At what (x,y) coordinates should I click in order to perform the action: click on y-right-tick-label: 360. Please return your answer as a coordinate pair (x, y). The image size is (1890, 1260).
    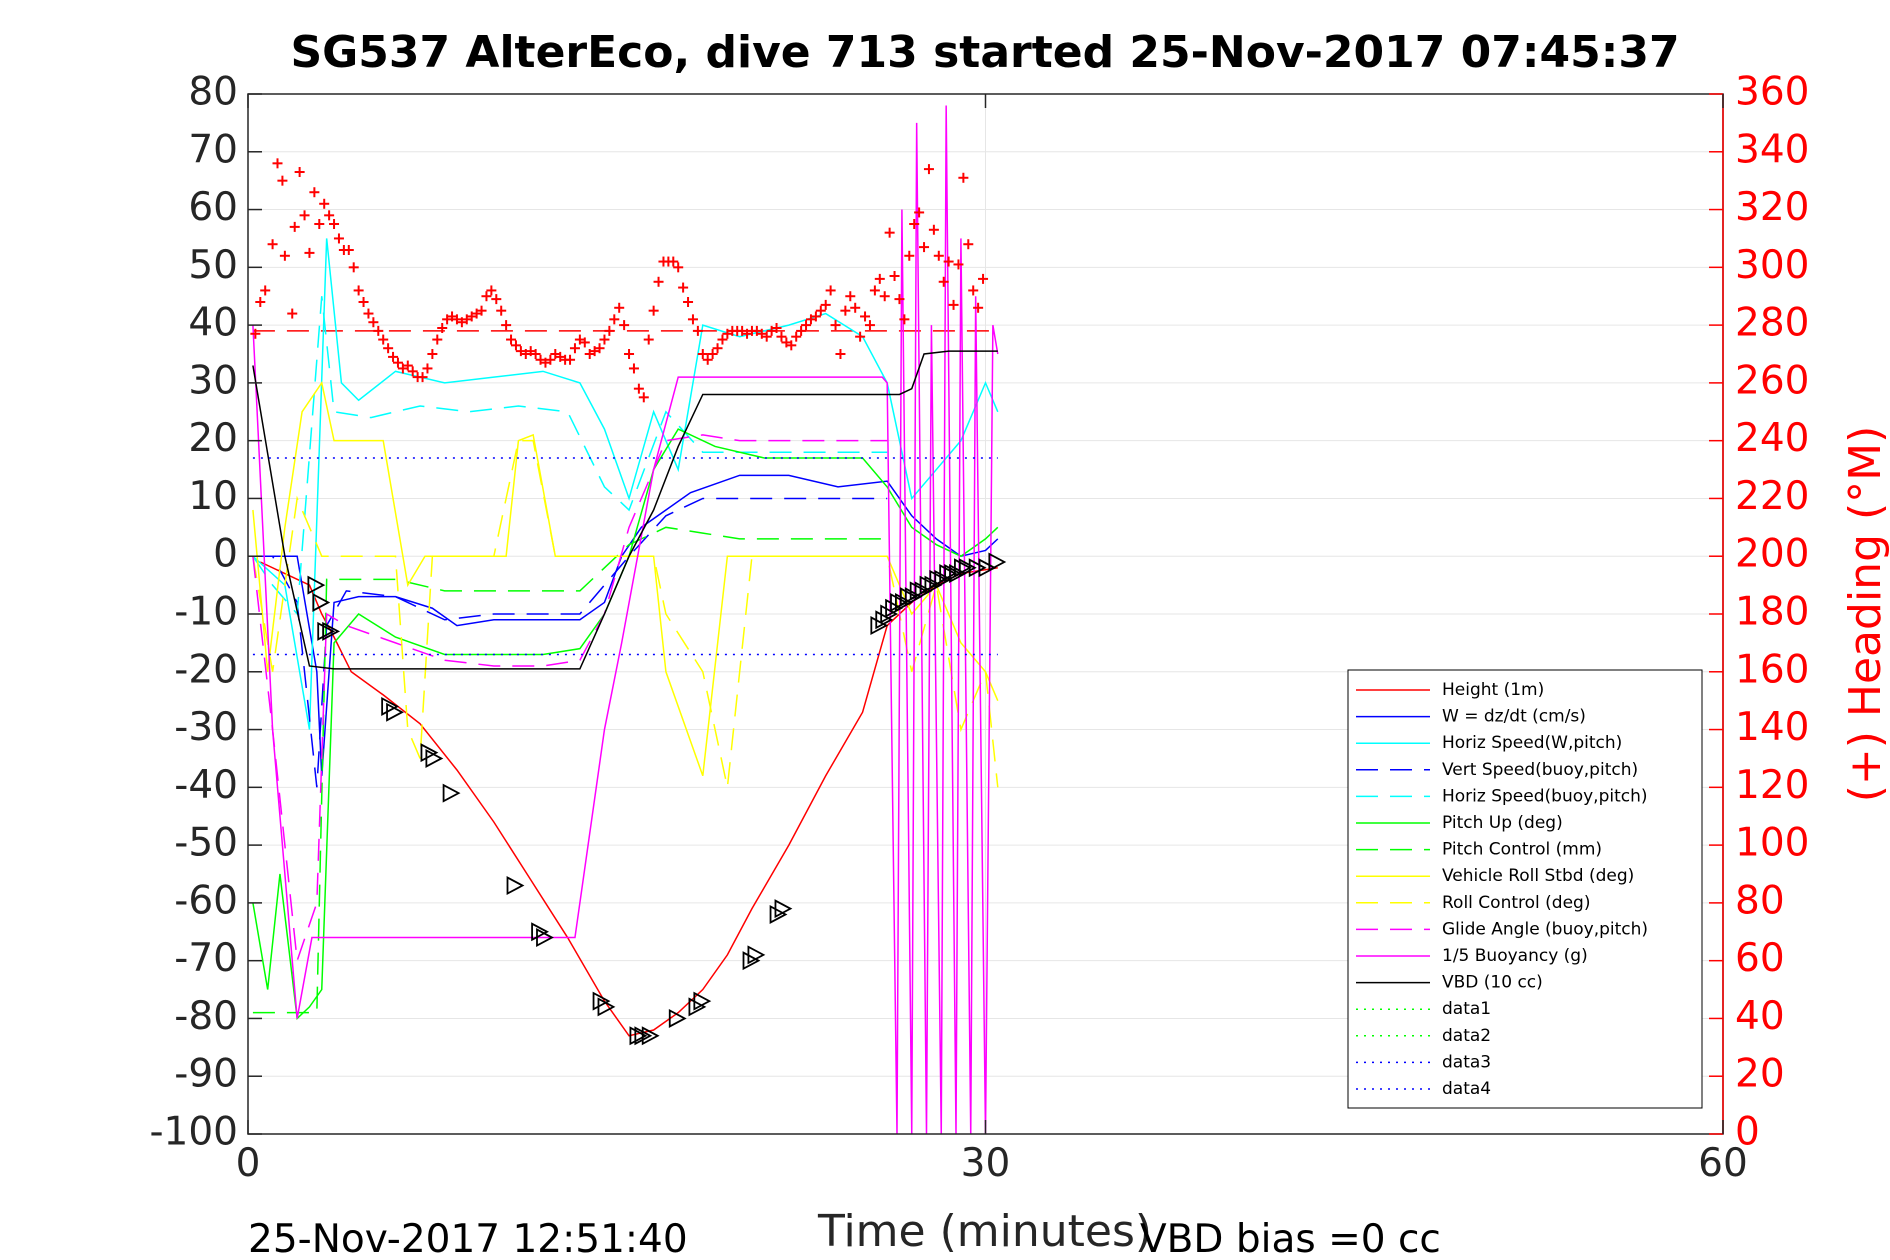
    Looking at the image, I should click on (1772, 92).